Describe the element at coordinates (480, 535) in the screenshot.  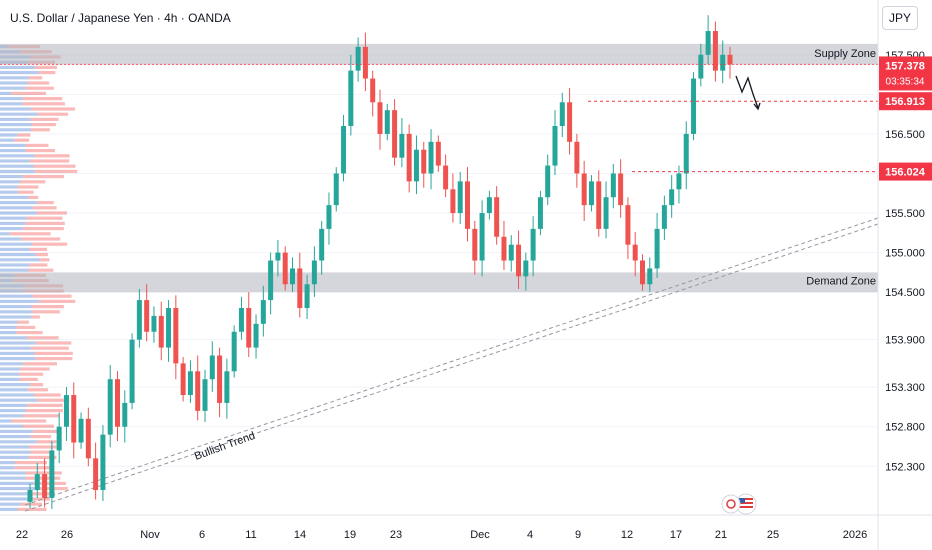
I see `x-tick-label: Dec` at that location.